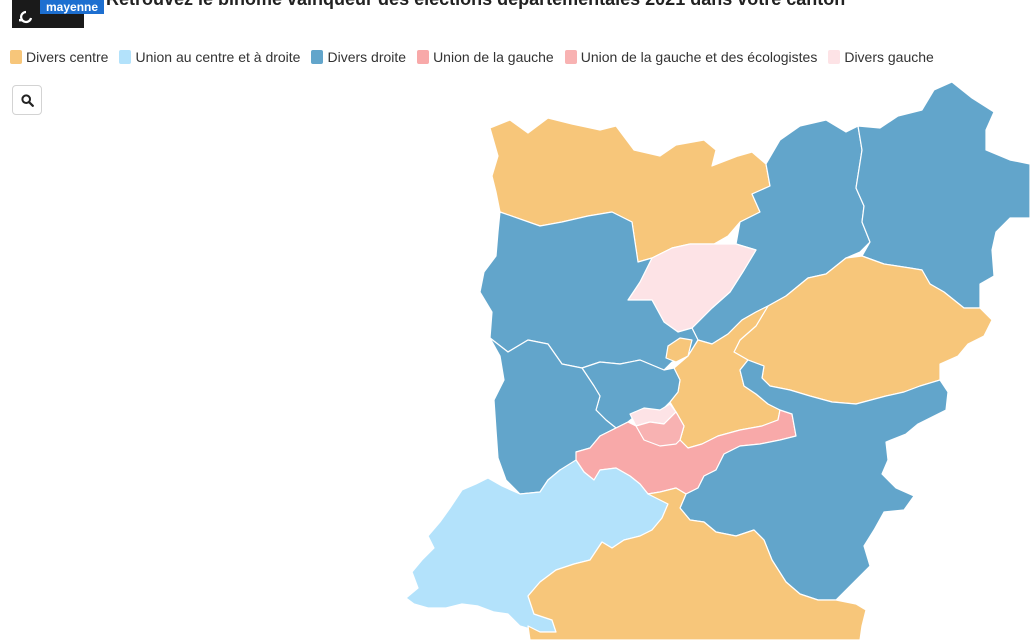 The image size is (1030, 640). Describe the element at coordinates (72, 7) in the screenshot. I see `logo-wordmark: mayenne` at that location.